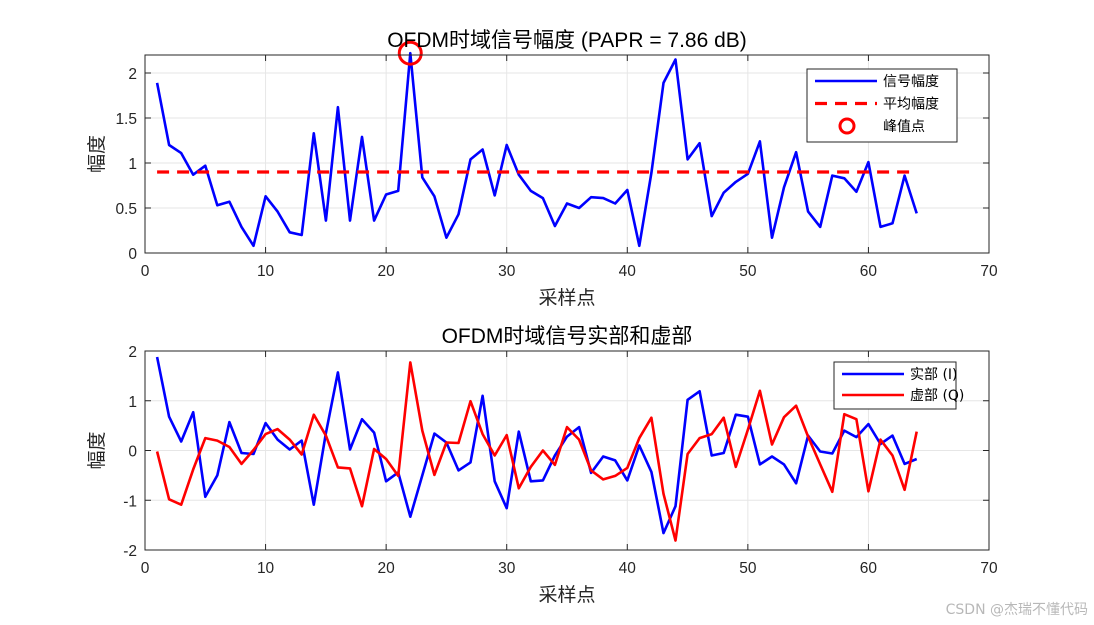 The image size is (1094, 625). Describe the element at coordinates (895, 385) in the screenshot. I see `legend-box` at that location.